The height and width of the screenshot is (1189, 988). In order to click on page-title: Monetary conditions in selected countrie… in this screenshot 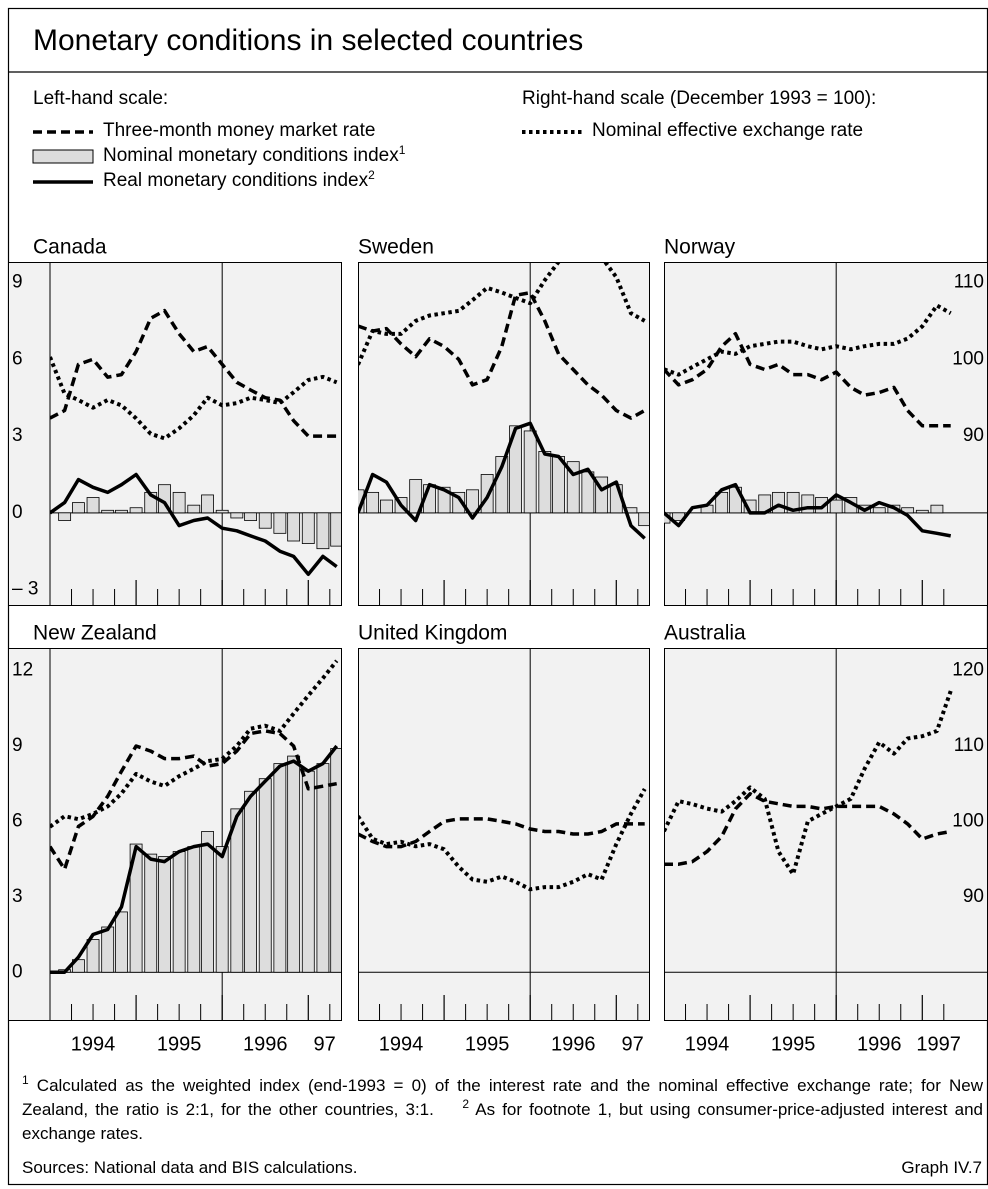, I will do `click(308, 40)`.